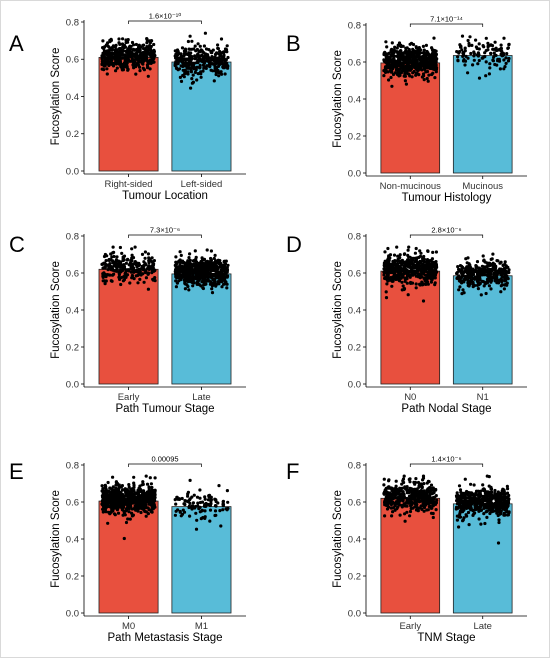 This screenshot has height=659, width=550. Describe the element at coordinates (446, 638) in the screenshot. I see `x-axis-title: TNM Stage` at that location.